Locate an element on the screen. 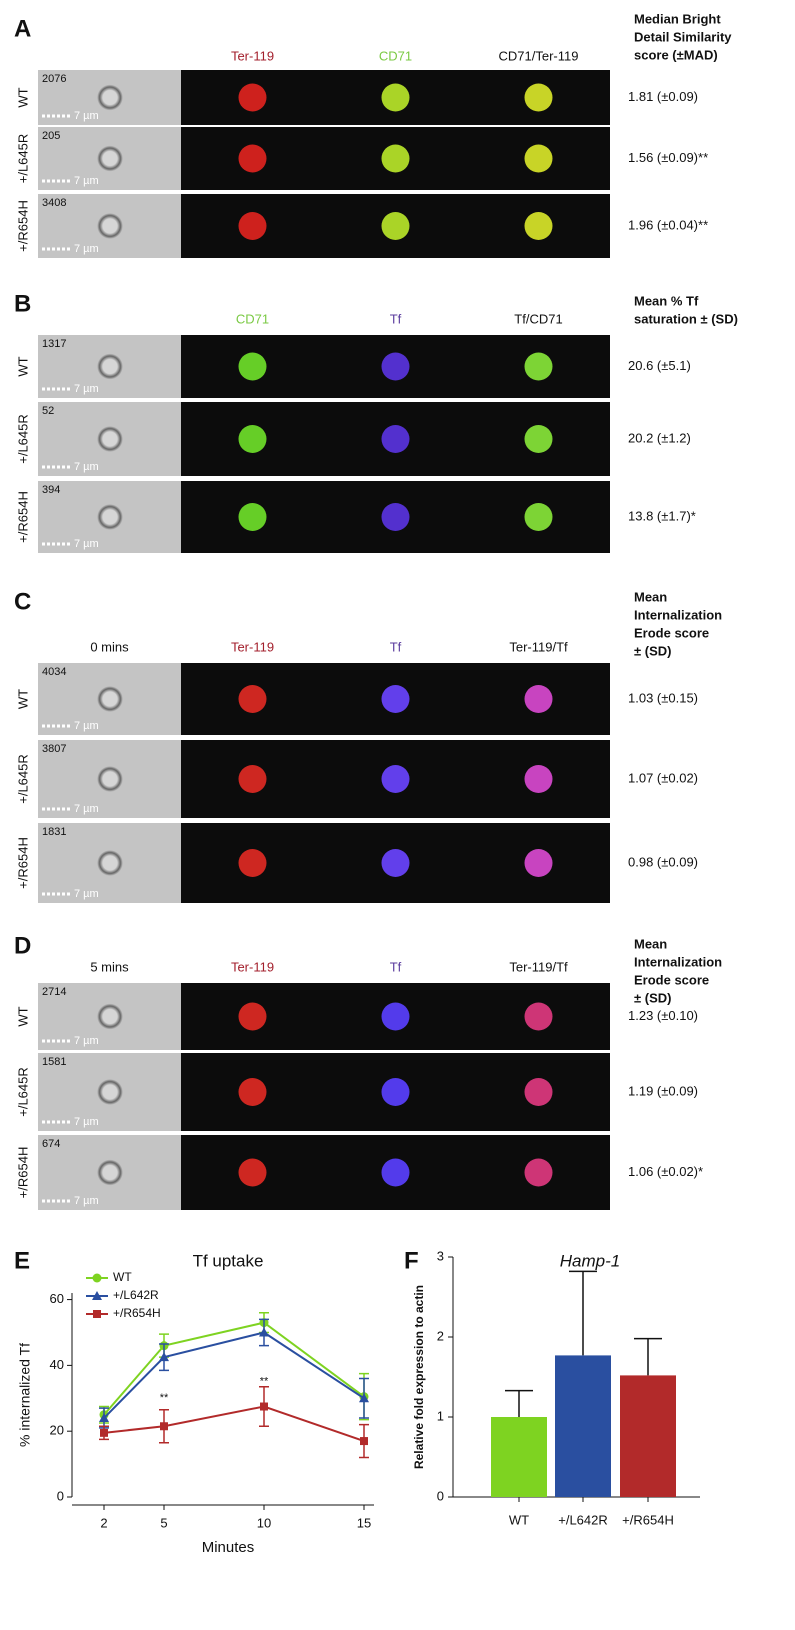 This screenshot has height=1630, width=795. chart-title: Hamp-1 is located at coordinates (590, 1260).